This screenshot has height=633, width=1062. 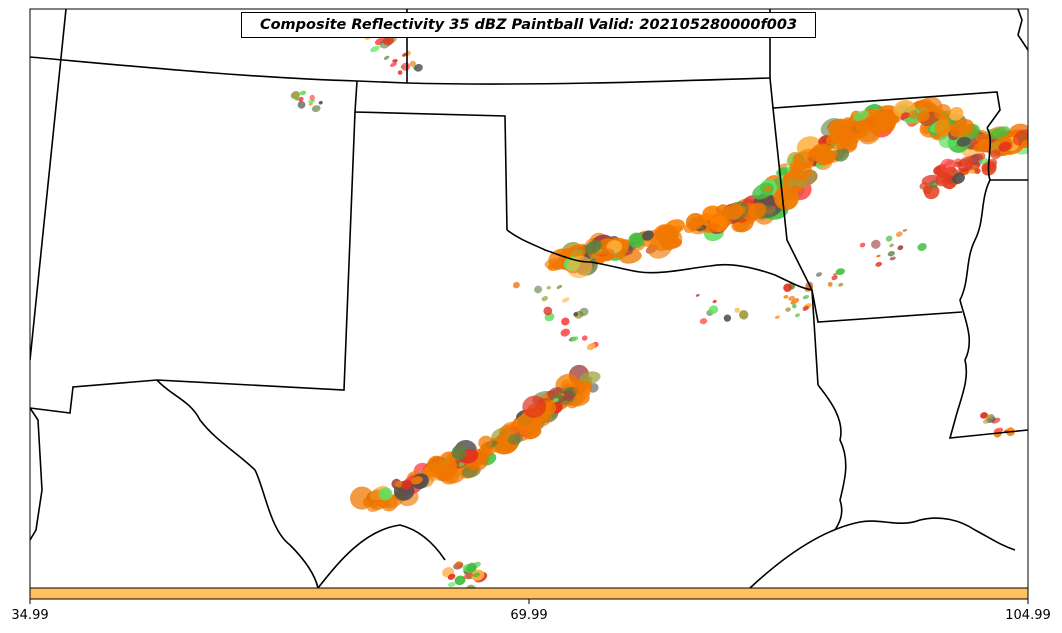 What do you see at coordinates (237, 483) in the screenshot?
I see `texas-rio-grande` at bounding box center [237, 483].